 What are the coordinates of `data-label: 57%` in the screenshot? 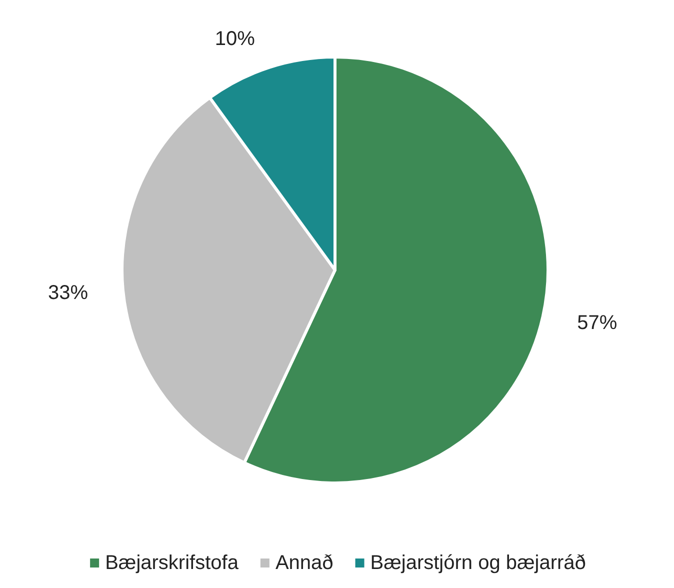 It's located at (597, 323).